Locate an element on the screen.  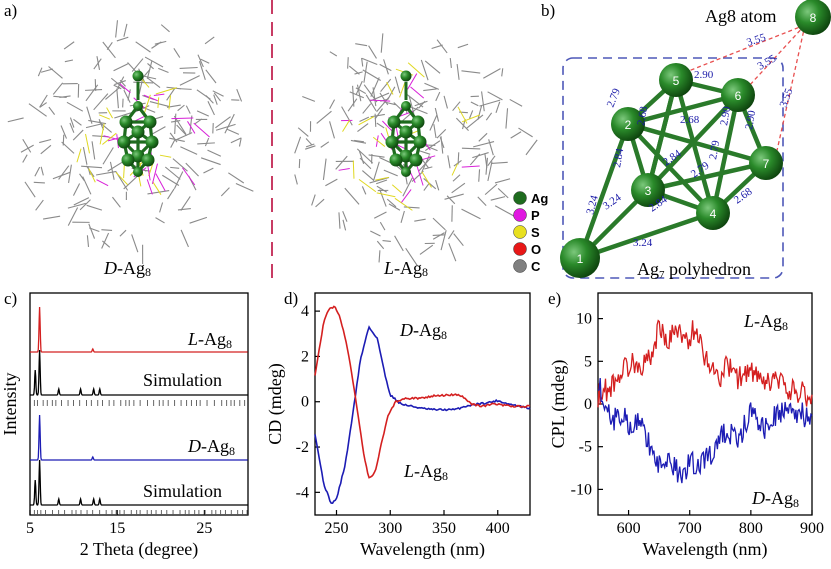
ag-atom-number: 2 is located at coordinates (628, 125).